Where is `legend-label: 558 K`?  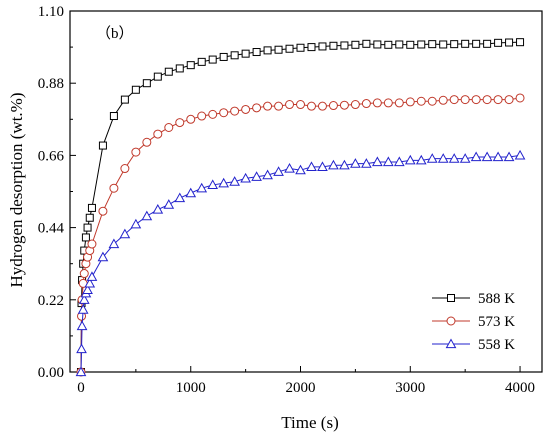
legend-label: 558 K is located at coordinates (496, 345).